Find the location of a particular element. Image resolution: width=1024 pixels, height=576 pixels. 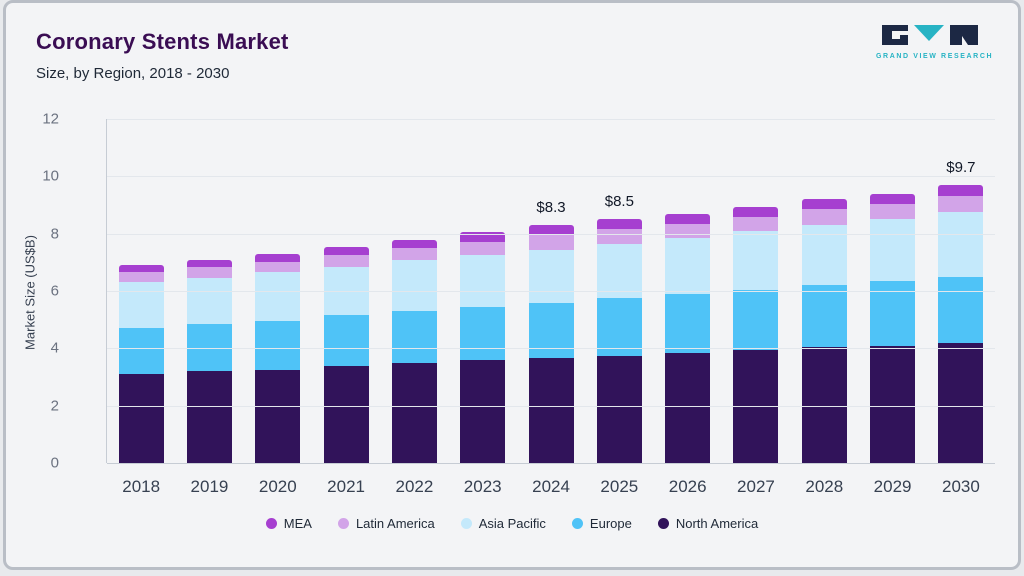

x-tick-label: 2021 is located at coordinates (346, 486).